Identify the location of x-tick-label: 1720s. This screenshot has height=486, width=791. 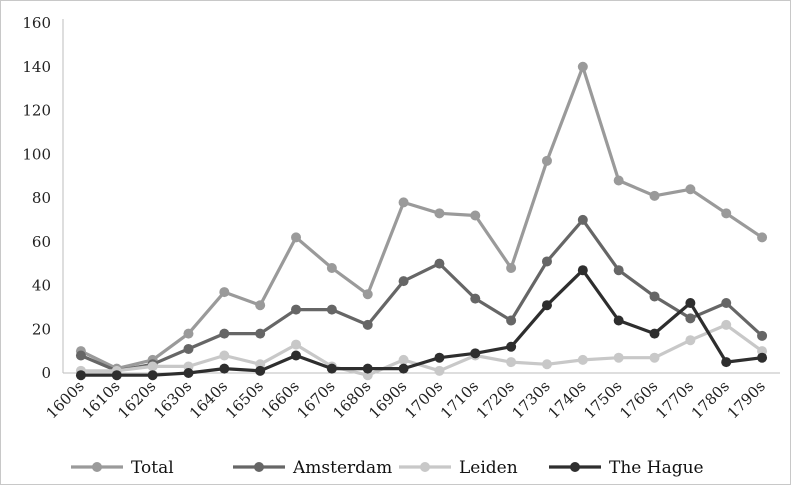
(495, 399).